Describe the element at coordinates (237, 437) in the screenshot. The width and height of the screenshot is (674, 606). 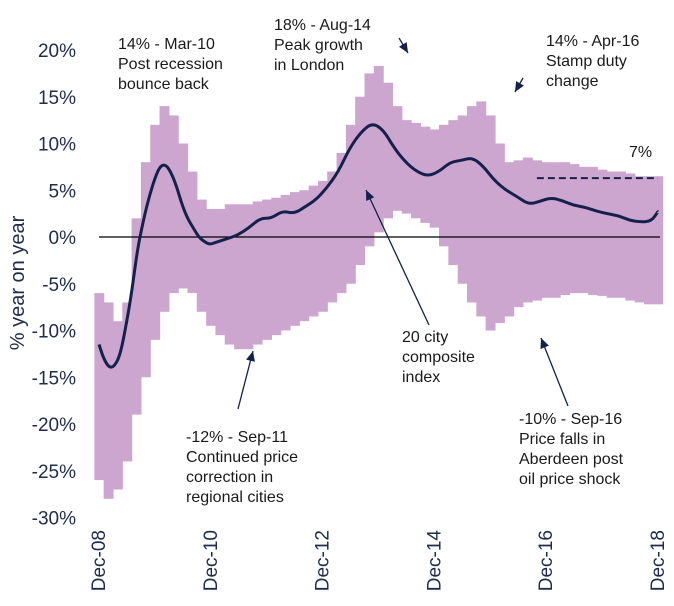
I see `annotation-line: -12% - Sep-11` at that location.